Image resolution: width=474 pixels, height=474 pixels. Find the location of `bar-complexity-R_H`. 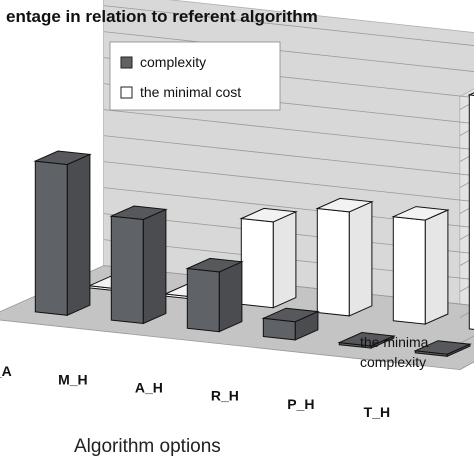

bar-complexity-R_H is located at coordinates (290, 324).